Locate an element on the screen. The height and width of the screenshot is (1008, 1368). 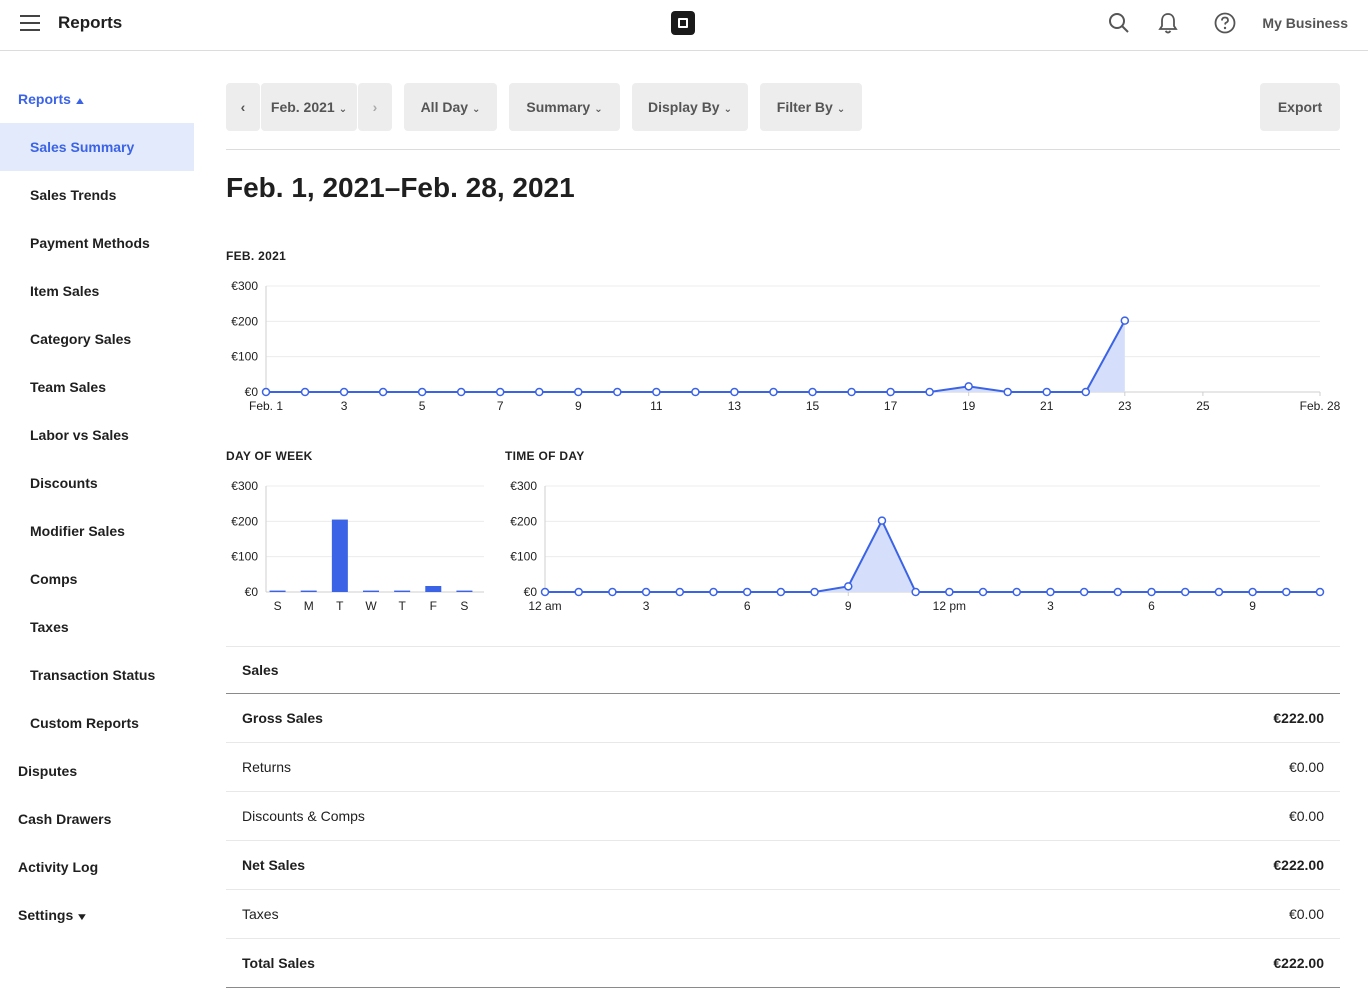
sidebar-group-activity-log: Activity Log is located at coordinates (58, 867).